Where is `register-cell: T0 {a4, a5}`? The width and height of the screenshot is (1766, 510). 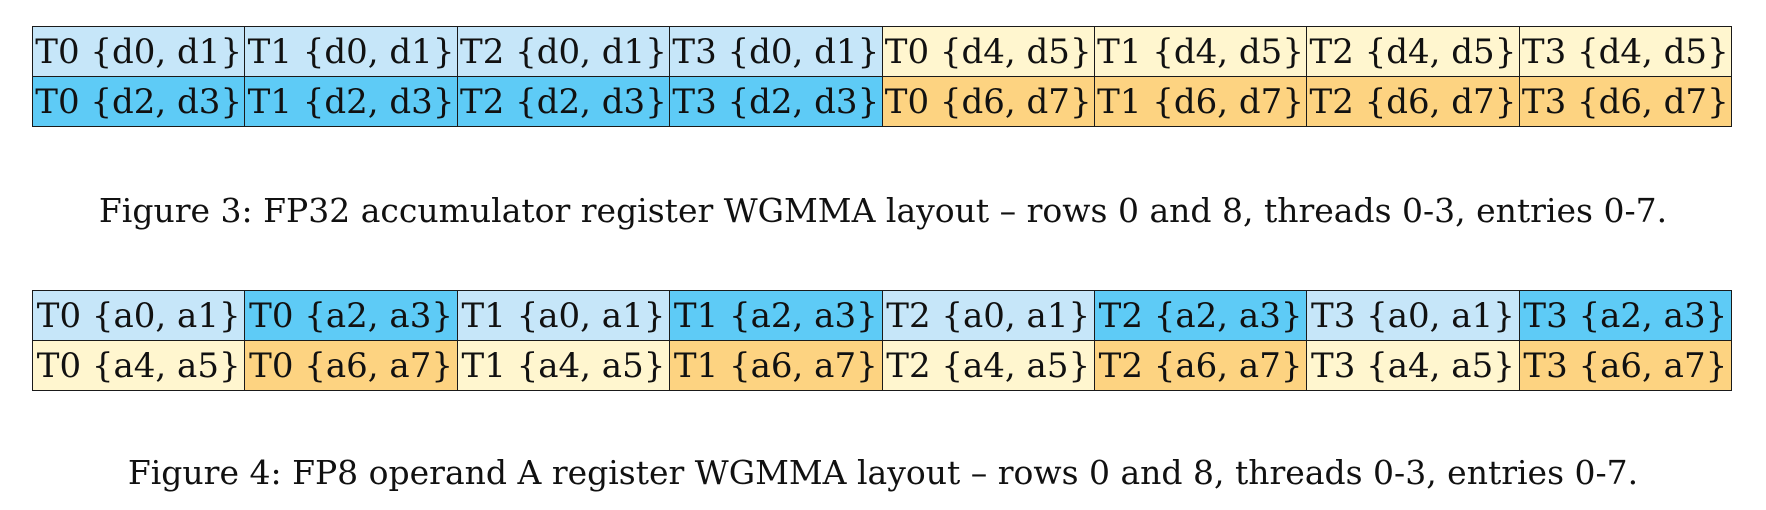 register-cell: T0 {a4, a5} is located at coordinates (139, 366).